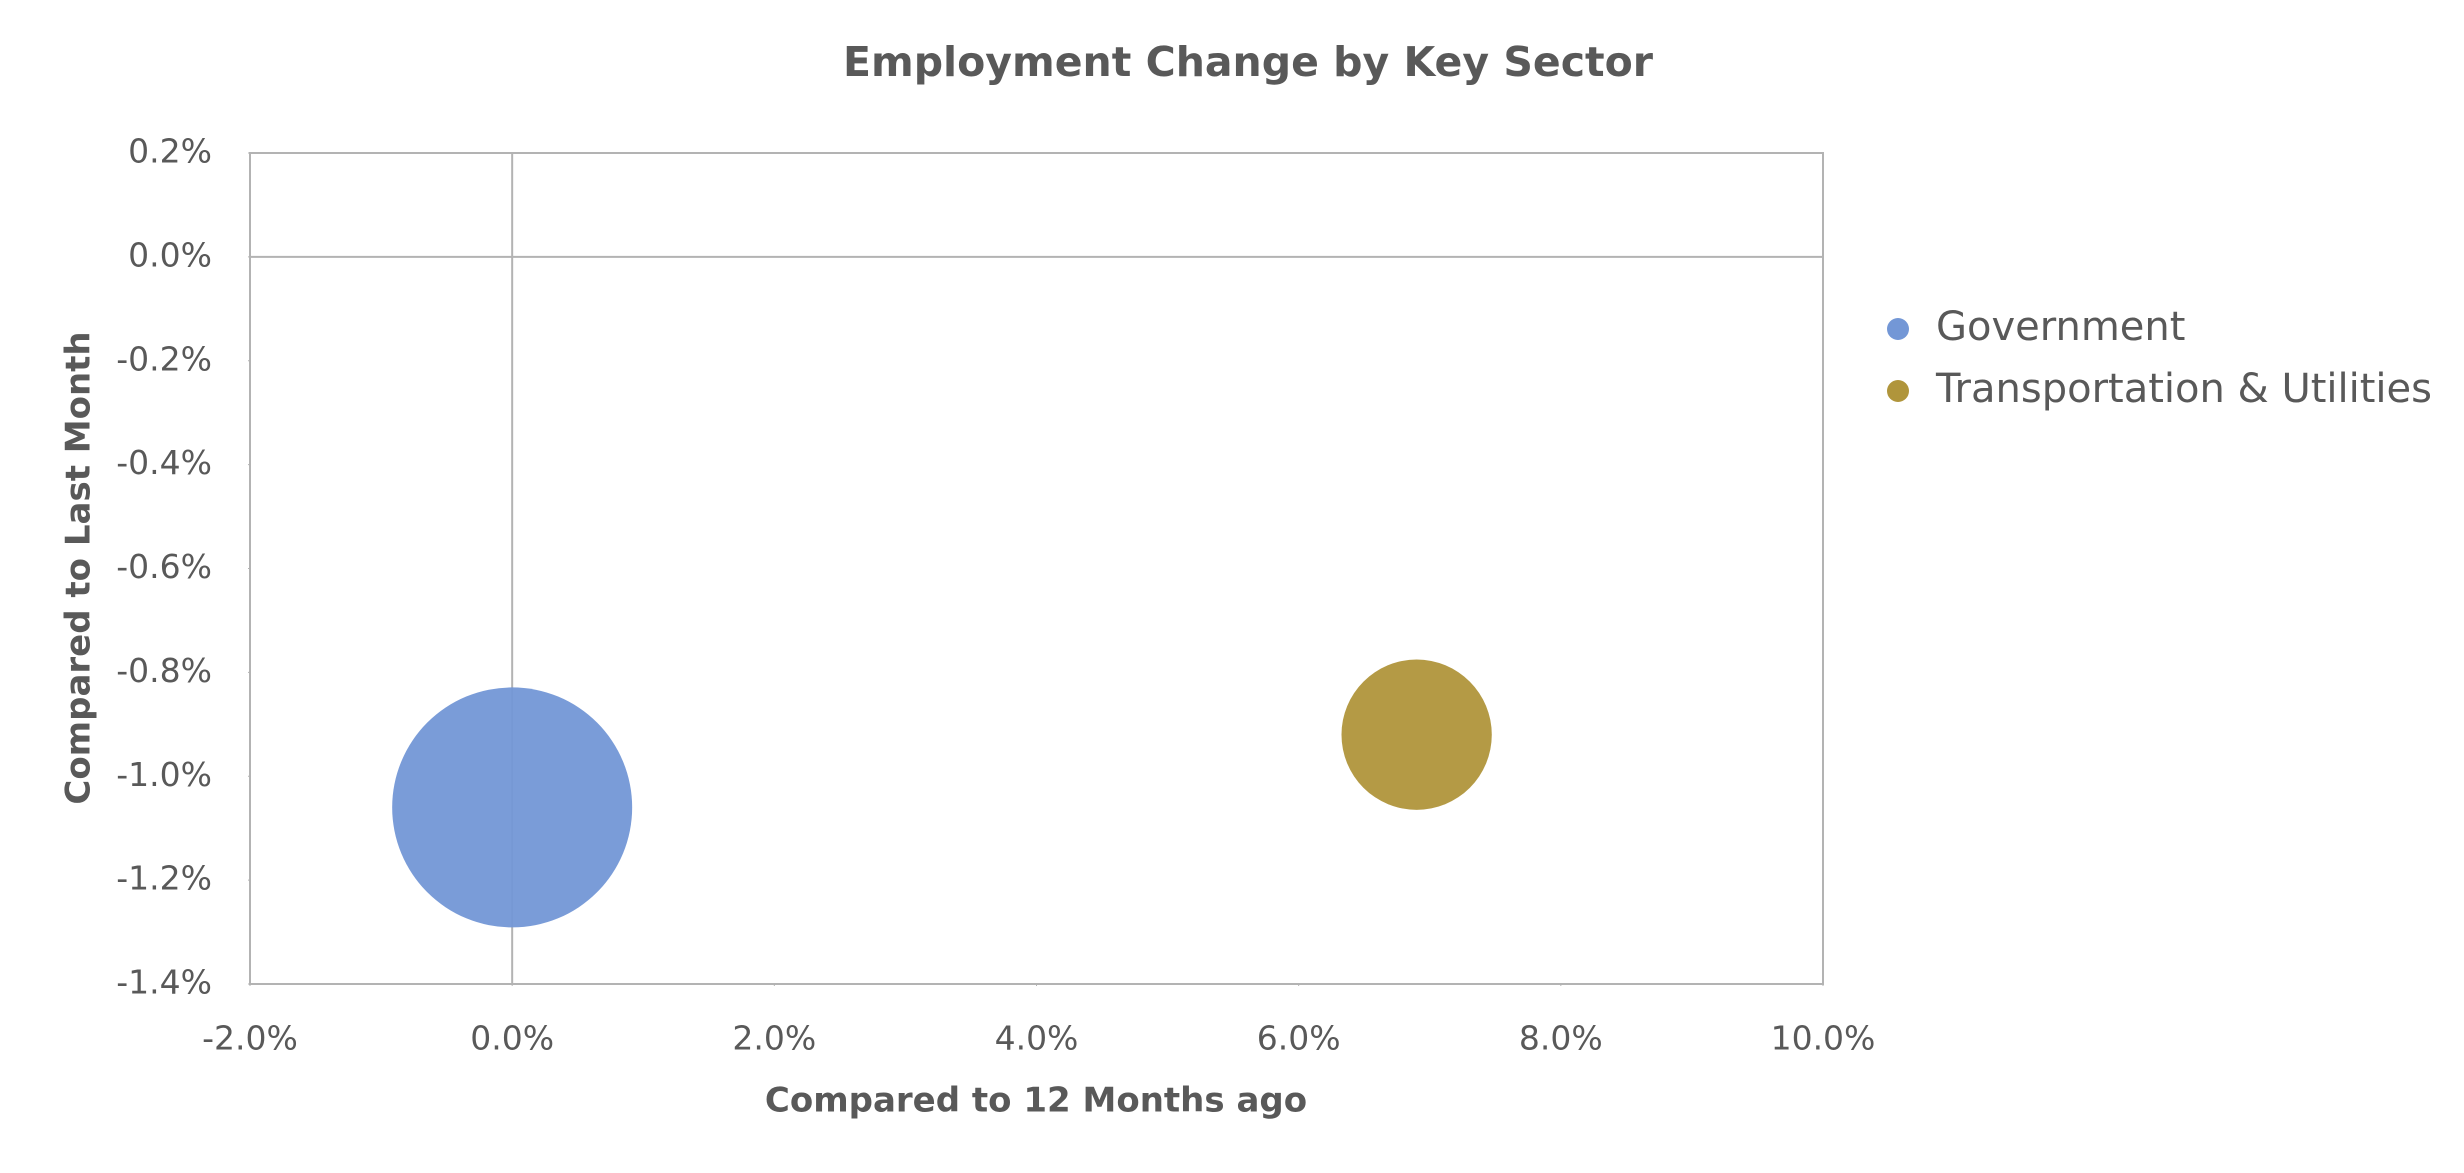 The image size is (2464, 1173). Describe the element at coordinates (164, 462) in the screenshot. I see `y-tick-label: -0.4%` at that location.